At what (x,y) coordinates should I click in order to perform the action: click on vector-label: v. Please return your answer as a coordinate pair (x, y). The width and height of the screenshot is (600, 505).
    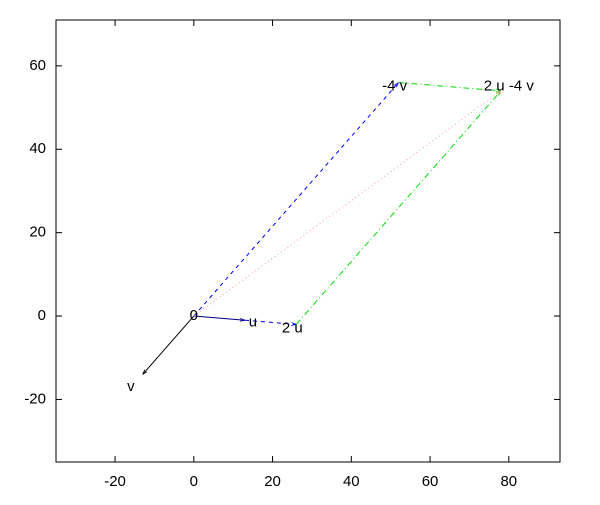
    Looking at the image, I should click on (131, 386).